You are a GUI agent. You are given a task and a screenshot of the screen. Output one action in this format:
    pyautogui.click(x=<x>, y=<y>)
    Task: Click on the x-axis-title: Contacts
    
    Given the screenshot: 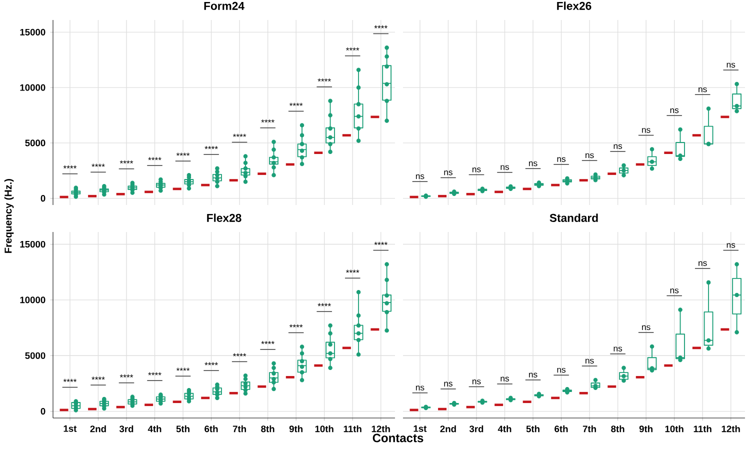 What is the action you would take?
    pyautogui.click(x=398, y=438)
    